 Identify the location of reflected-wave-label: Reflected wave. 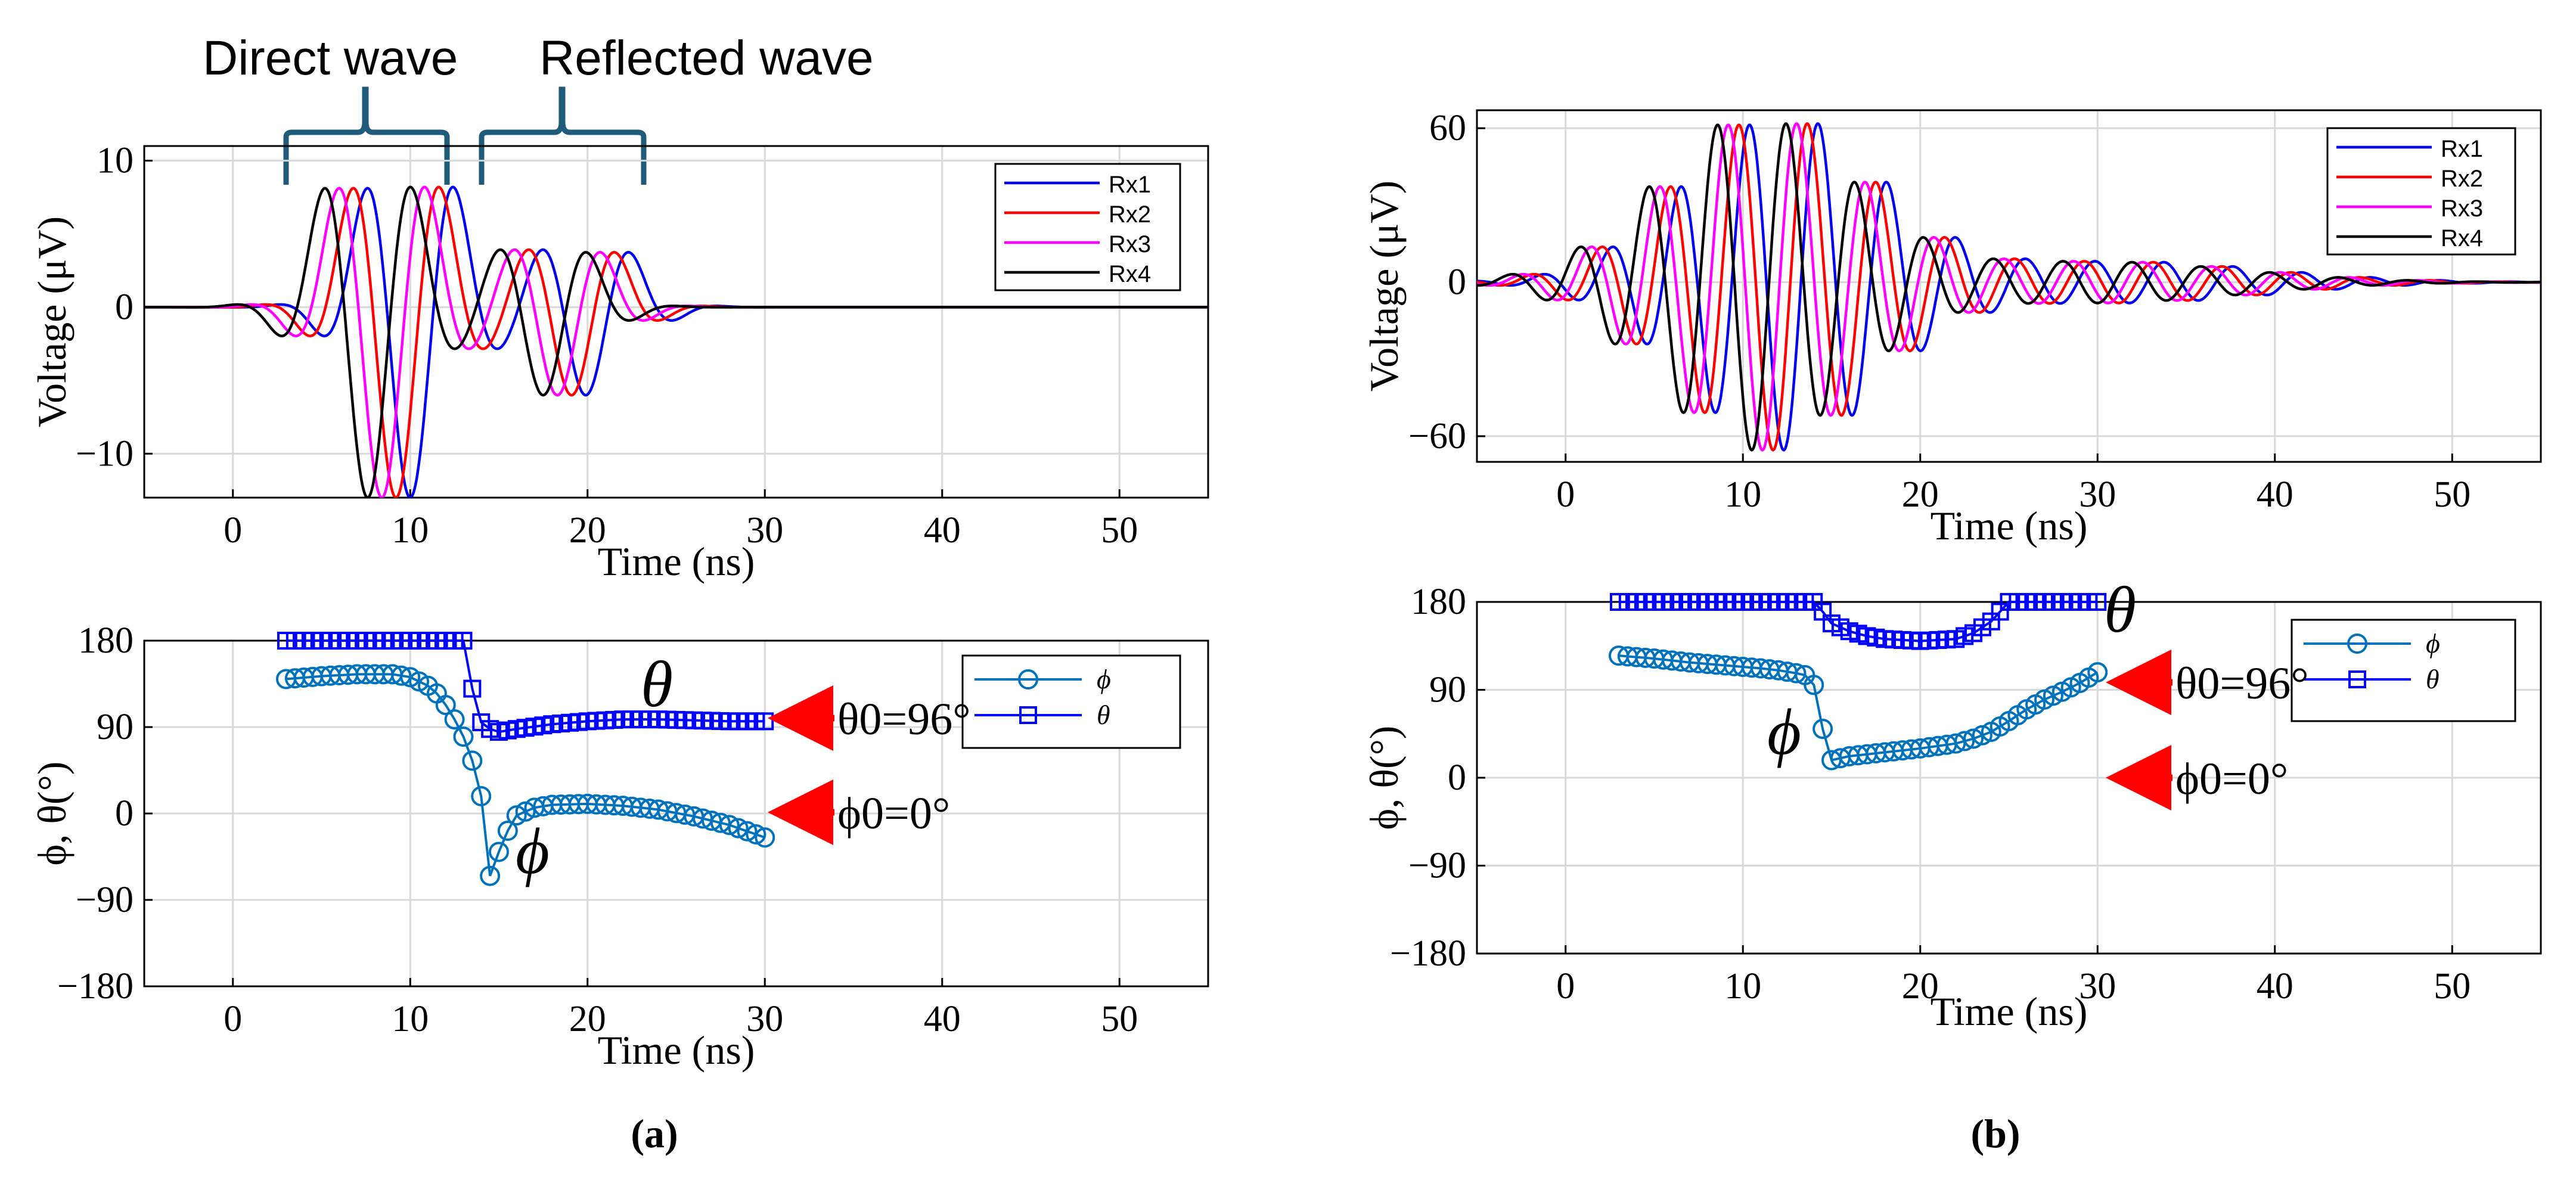
(707, 58).